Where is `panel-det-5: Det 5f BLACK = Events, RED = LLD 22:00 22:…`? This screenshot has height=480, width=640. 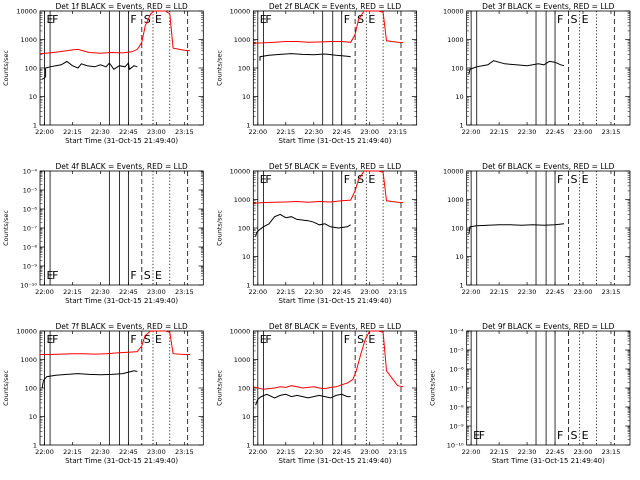 panel-det-5: Det 5f BLACK = Events, RED = LLD 22:00 22:… is located at coordinates (316, 233).